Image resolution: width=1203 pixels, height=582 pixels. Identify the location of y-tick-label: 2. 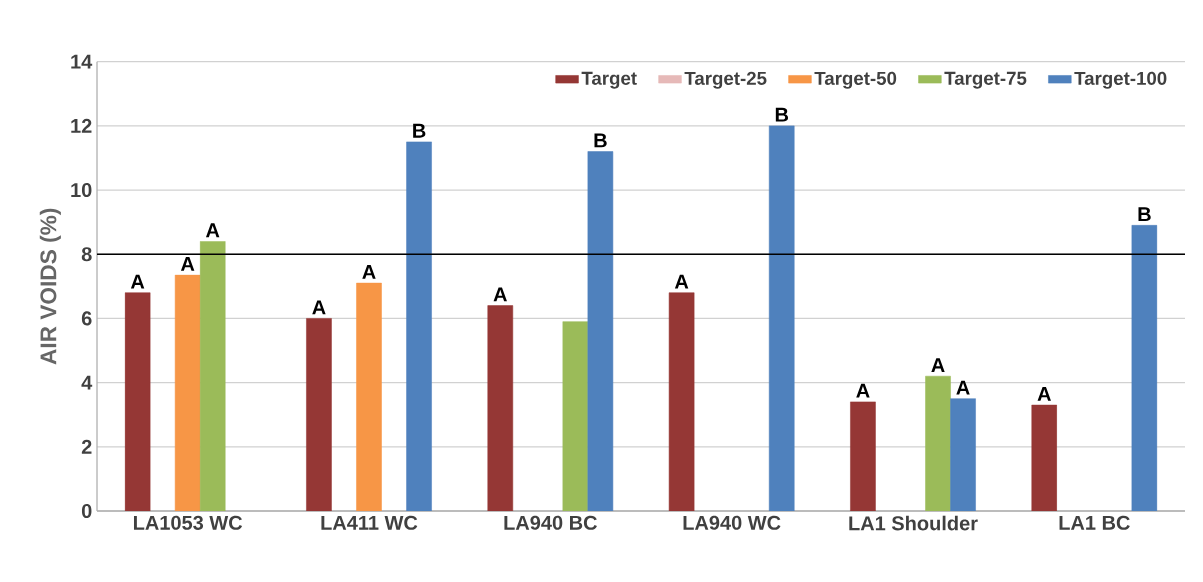
(86, 446).